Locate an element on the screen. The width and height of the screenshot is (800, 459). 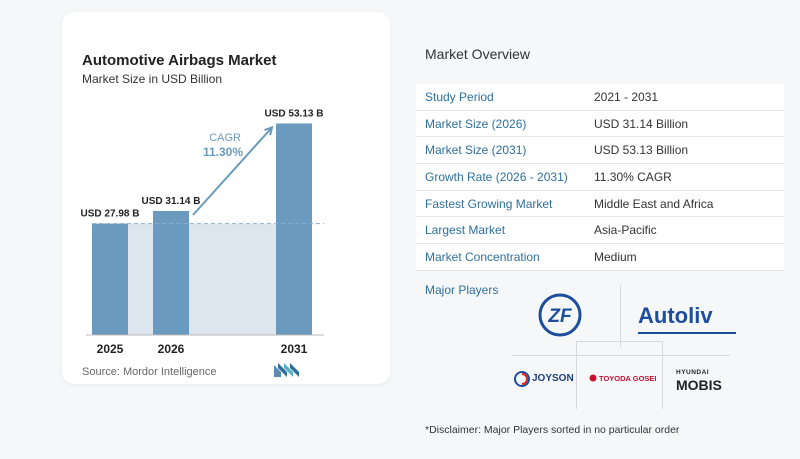
x-tick-label: 2031 is located at coordinates (294, 349).